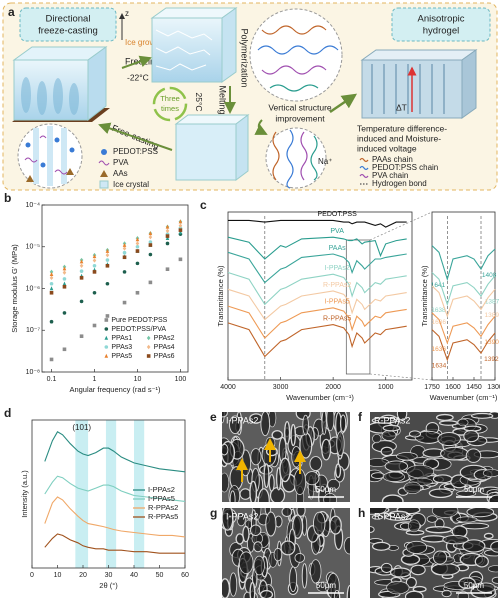  I want to click on right-title: Anisotropic, so click(441, 19).